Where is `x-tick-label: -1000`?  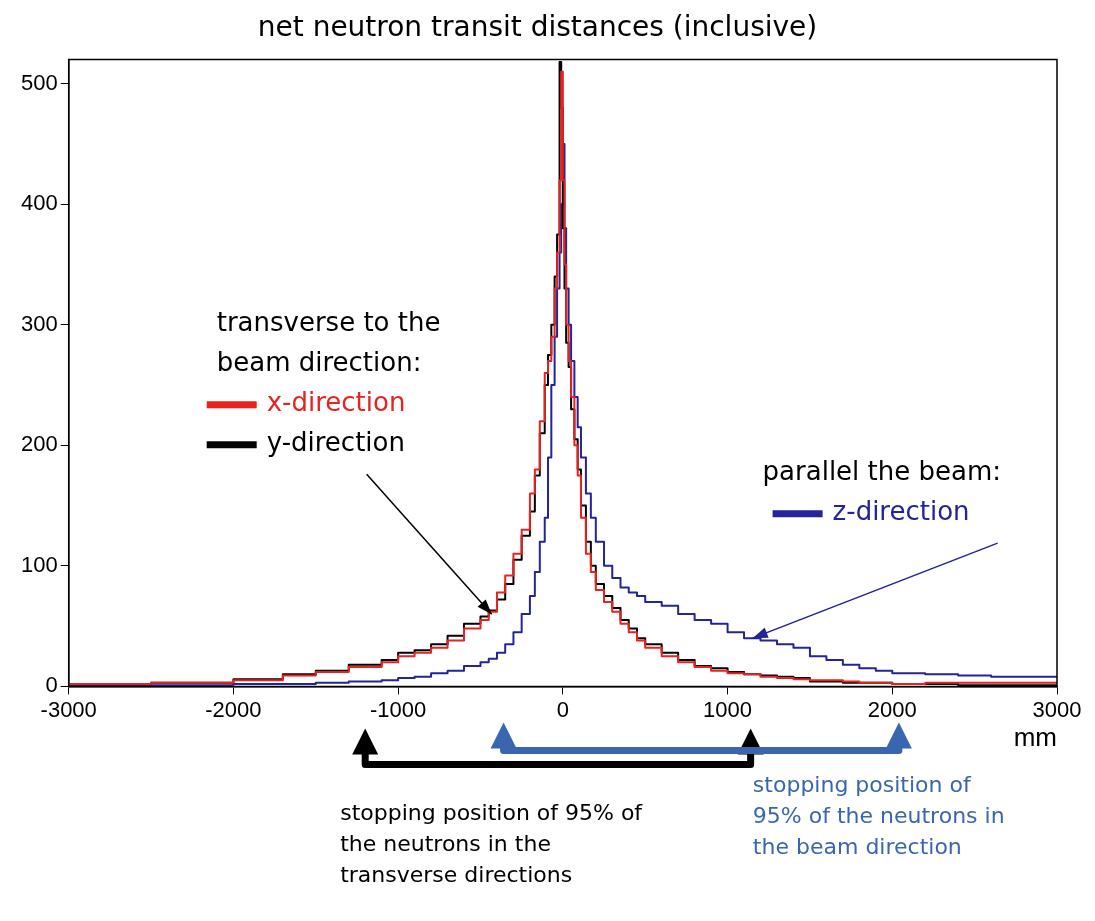
x-tick-label: -1000 is located at coordinates (398, 709).